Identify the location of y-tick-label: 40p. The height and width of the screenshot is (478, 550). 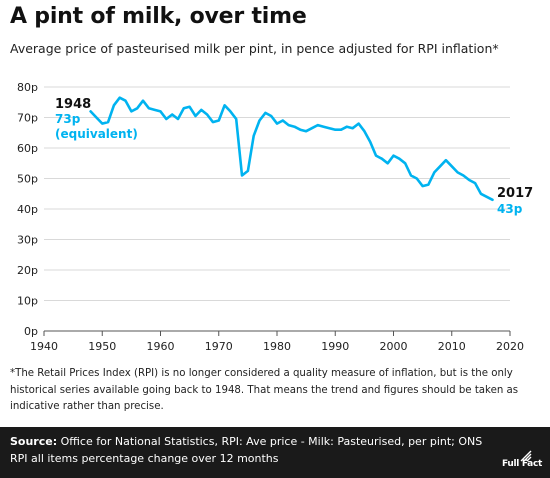
(27, 209).